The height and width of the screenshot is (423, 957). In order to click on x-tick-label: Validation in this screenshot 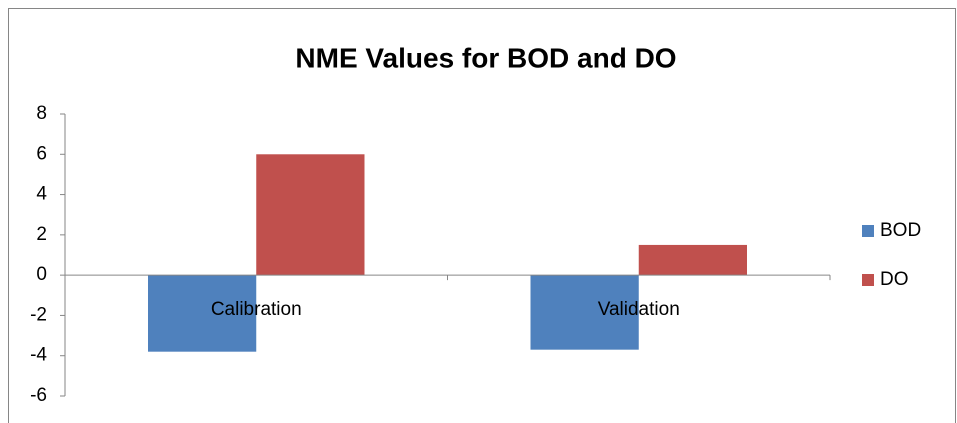, I will do `click(639, 309)`.